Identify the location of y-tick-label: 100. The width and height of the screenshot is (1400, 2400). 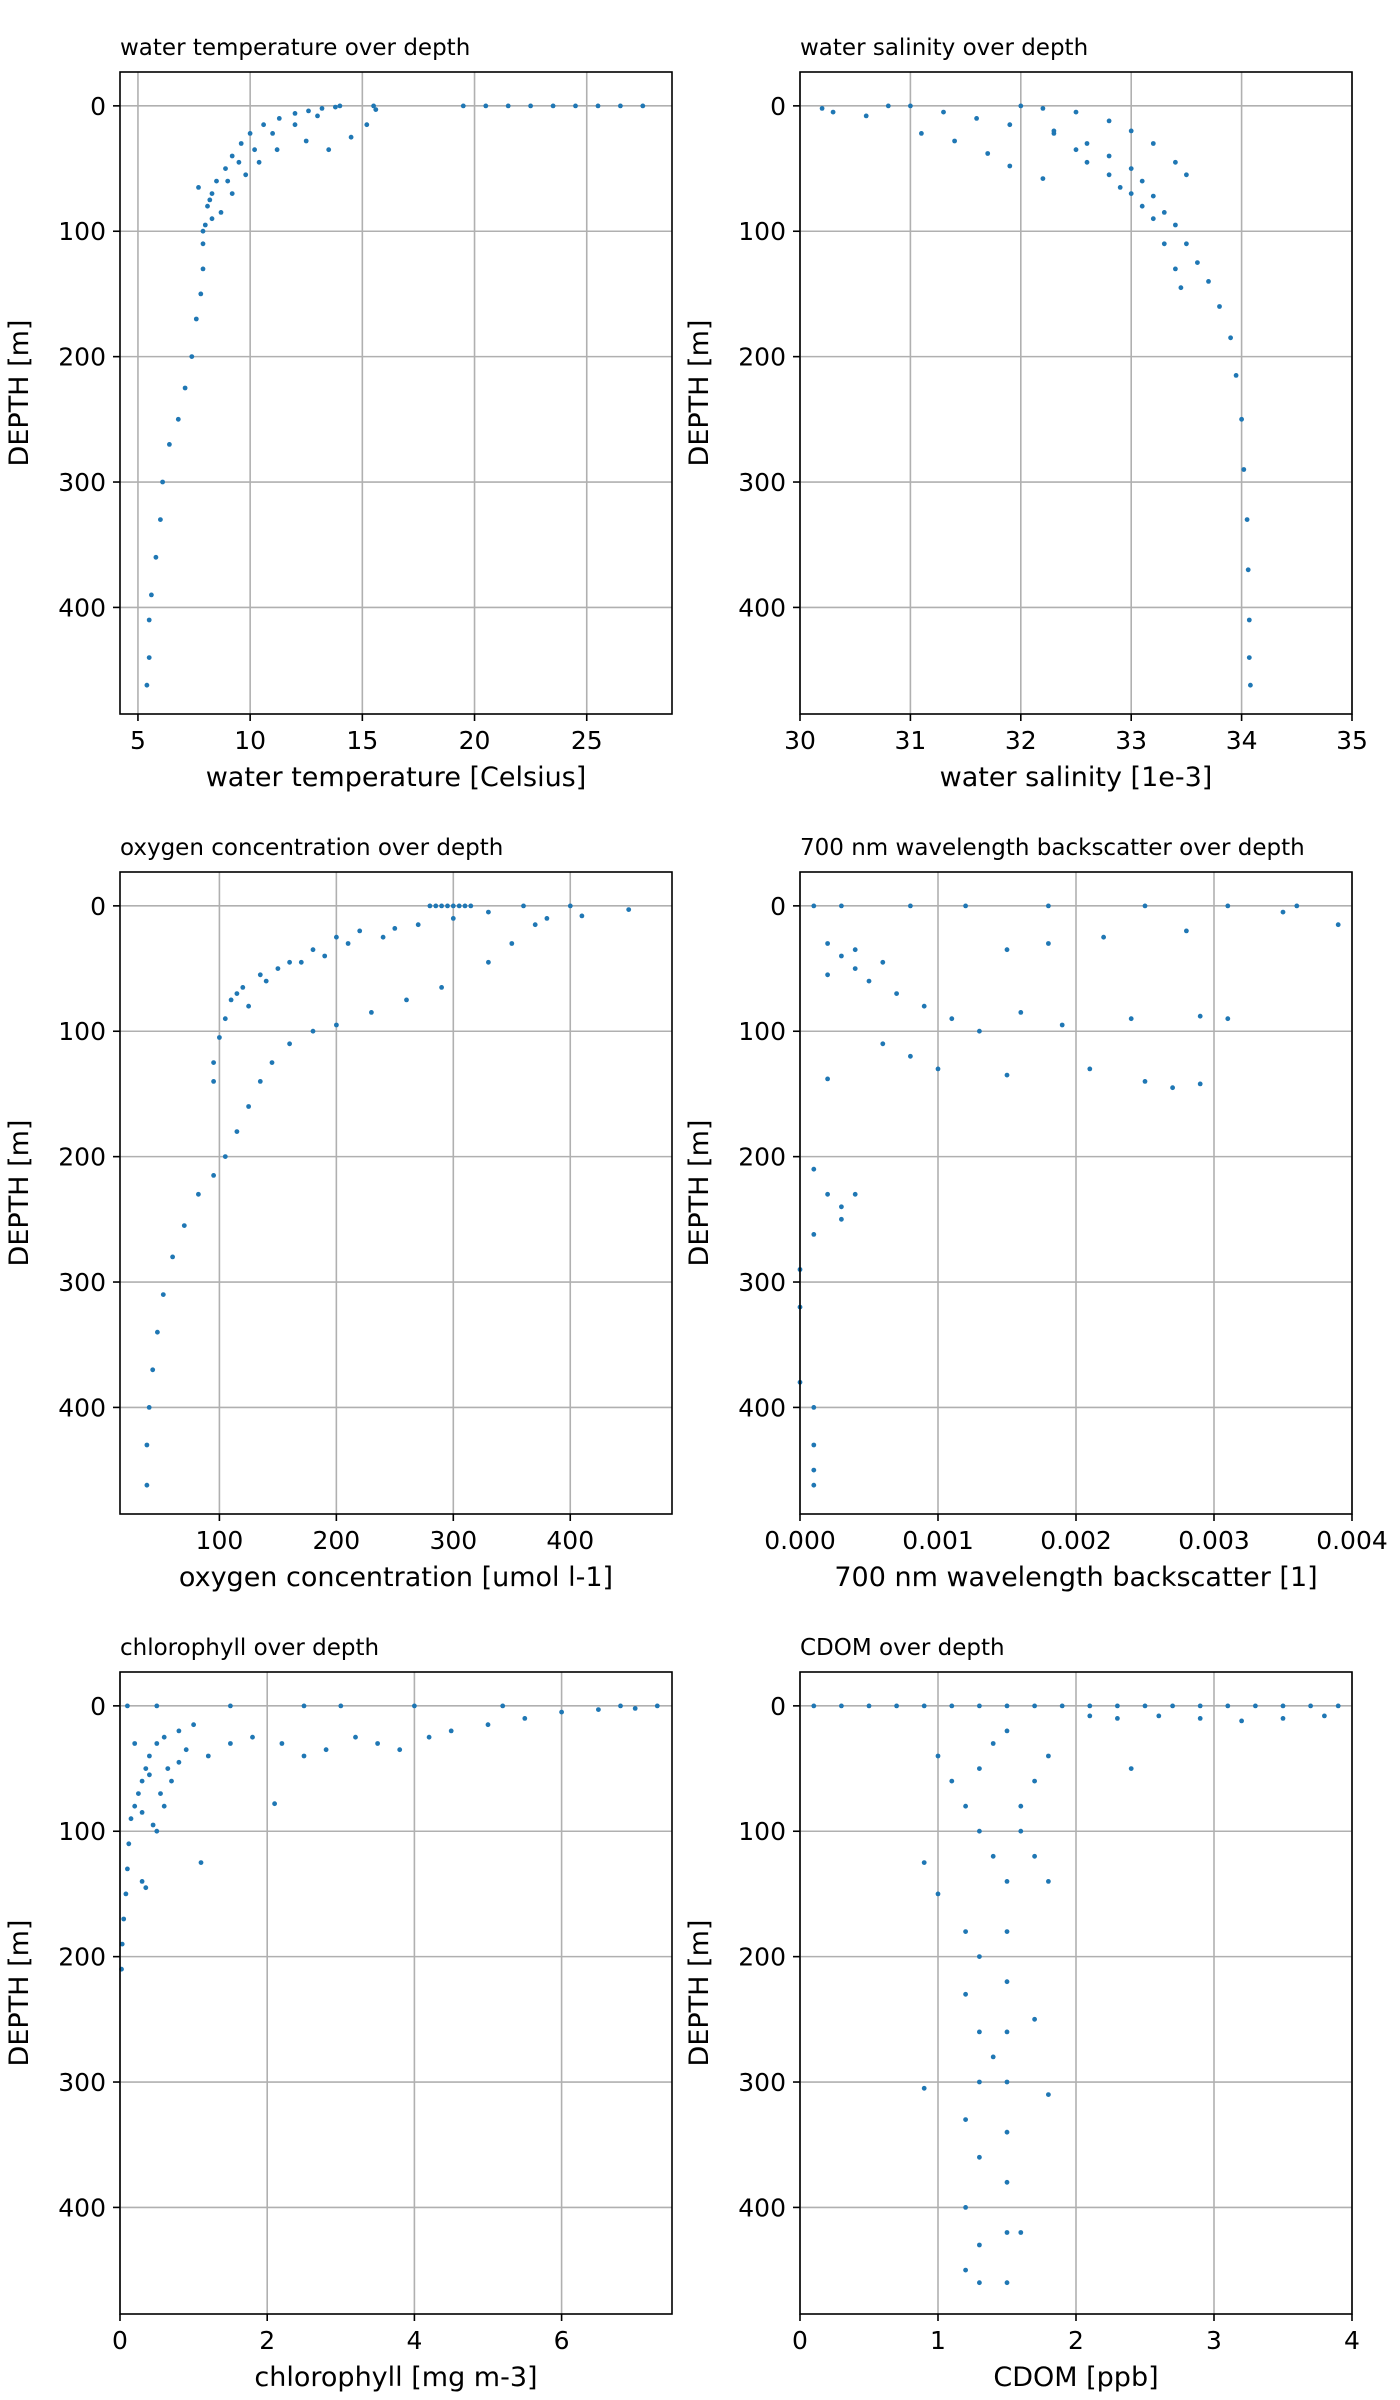
(762, 1031).